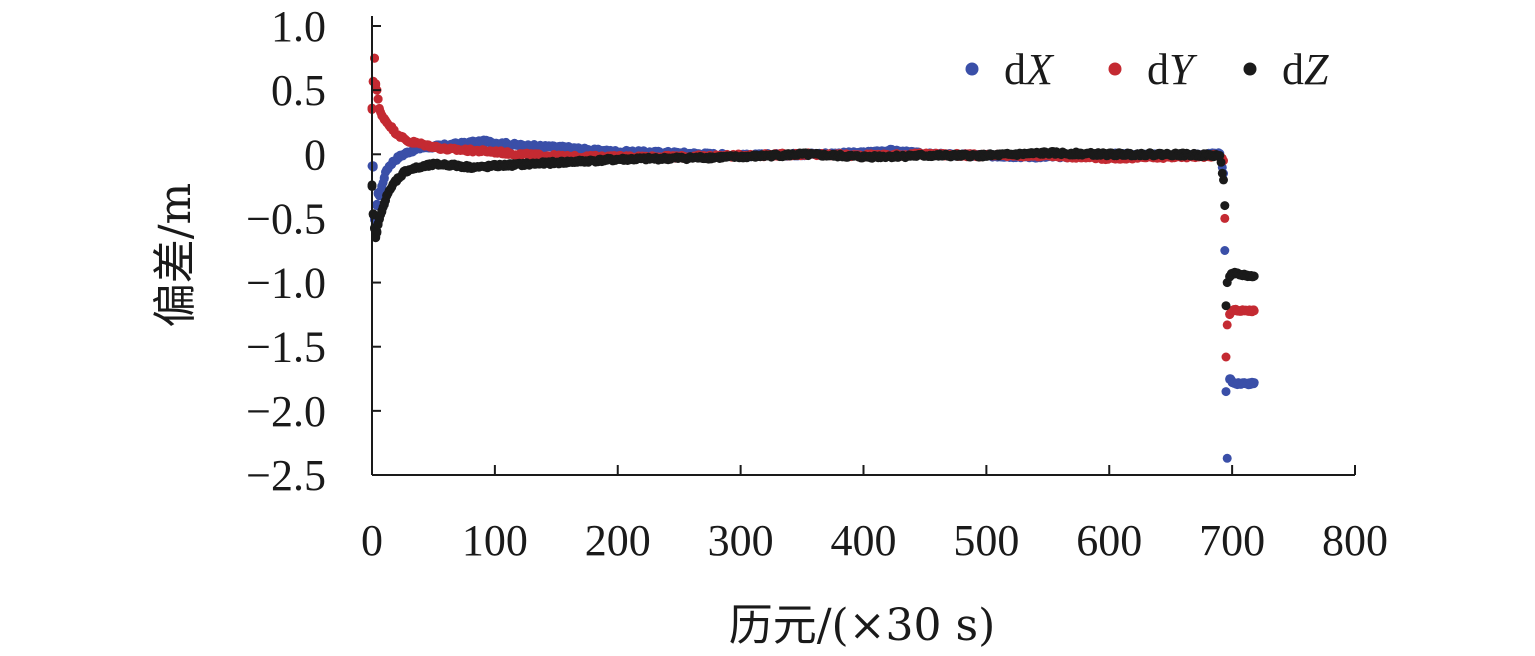 The image size is (1535, 656). I want to click on y-tick-label: 0.5, so click(298, 90).